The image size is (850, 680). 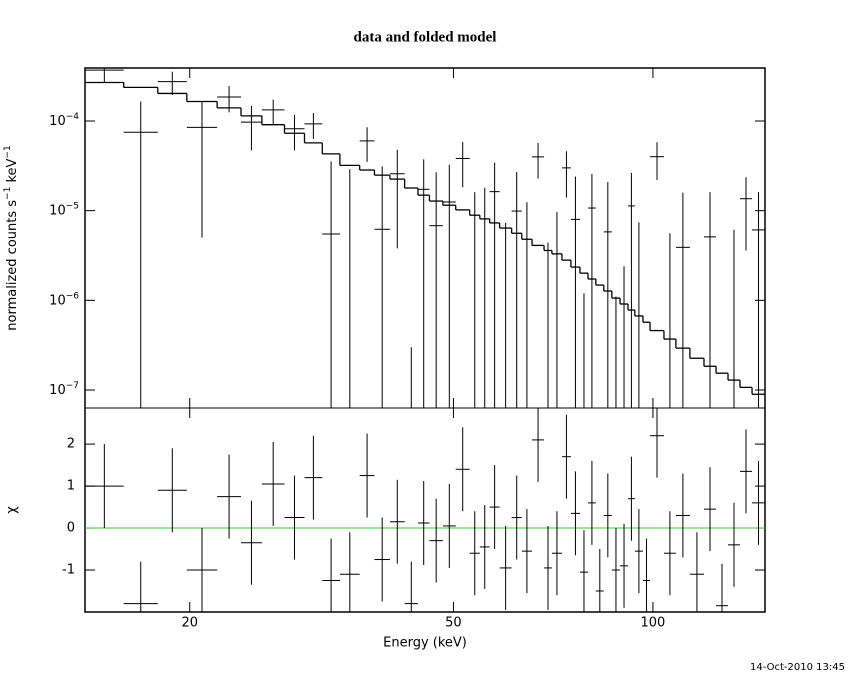 I want to click on x-tick-label: 100, so click(x=653, y=623).